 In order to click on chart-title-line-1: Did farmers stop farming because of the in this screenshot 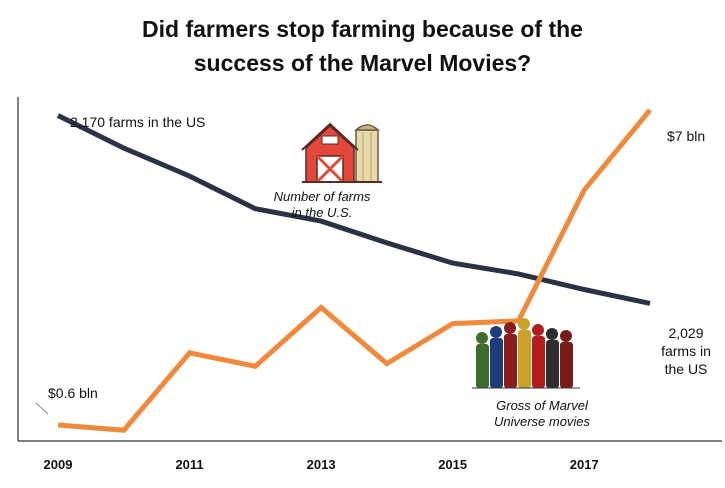, I will do `click(362, 29)`.